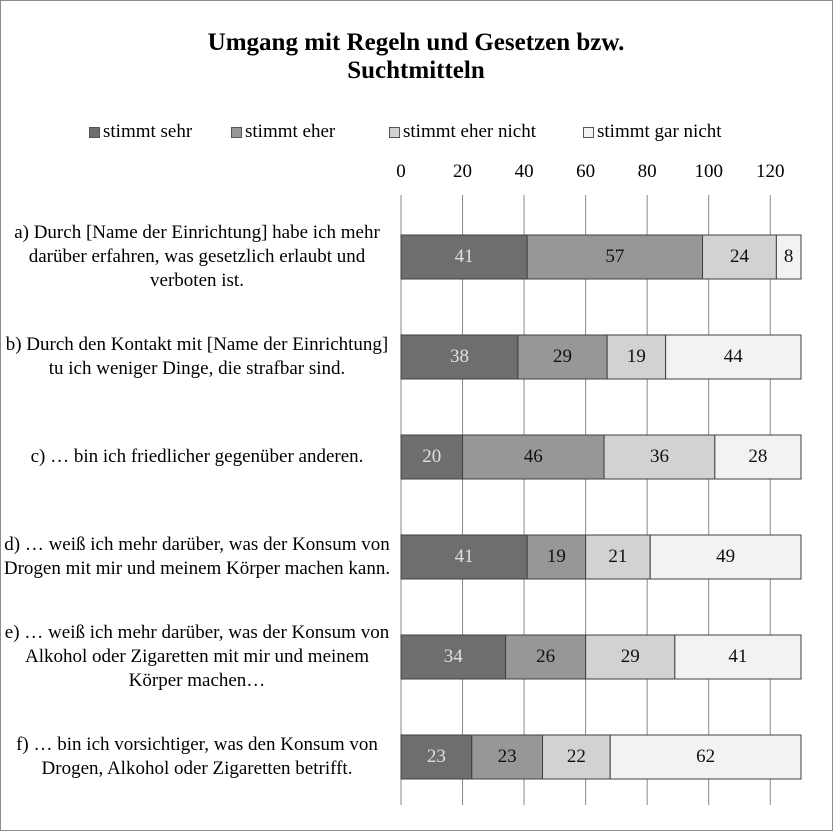  I want to click on value-label: 62, so click(706, 756).